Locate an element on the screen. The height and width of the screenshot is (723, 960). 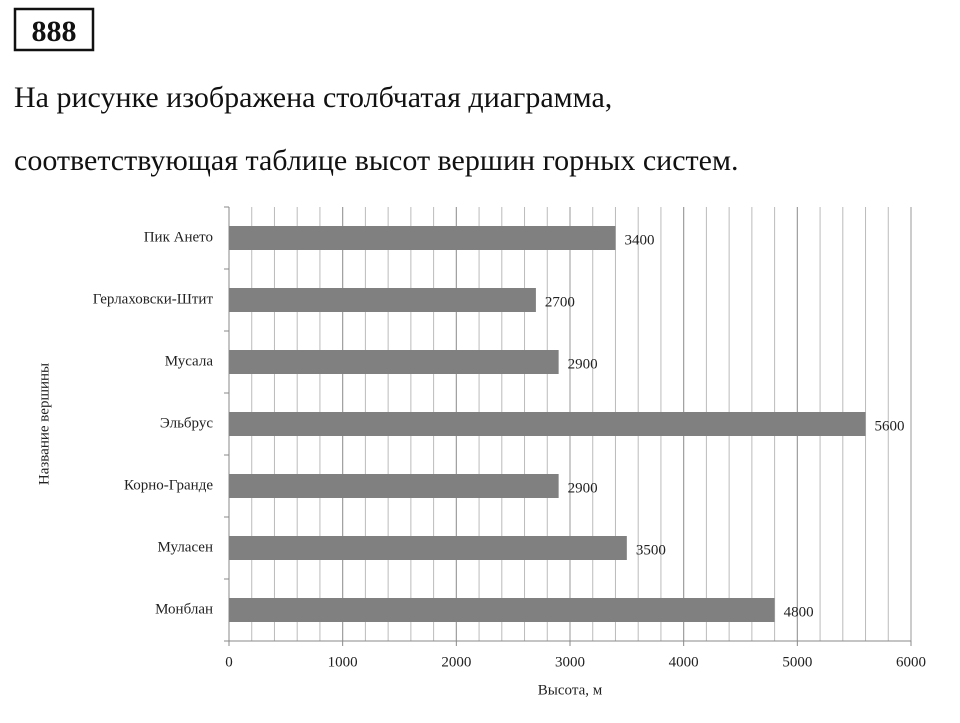
x-tick-label: 6000 is located at coordinates (911, 662).